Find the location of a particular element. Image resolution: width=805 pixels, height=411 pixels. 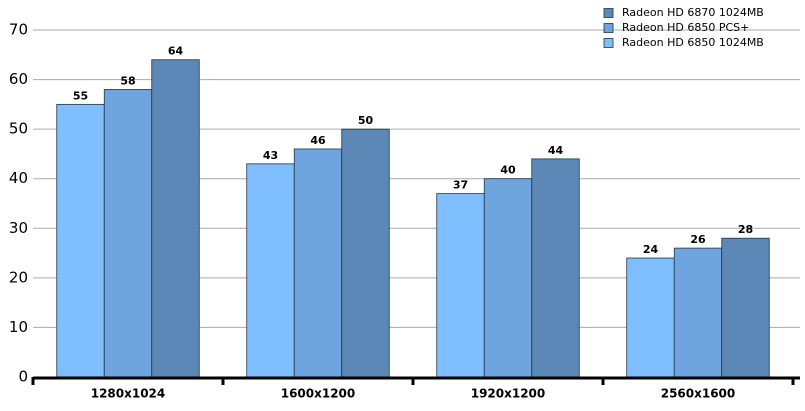

y-tick-label: 0 is located at coordinates (23, 377).